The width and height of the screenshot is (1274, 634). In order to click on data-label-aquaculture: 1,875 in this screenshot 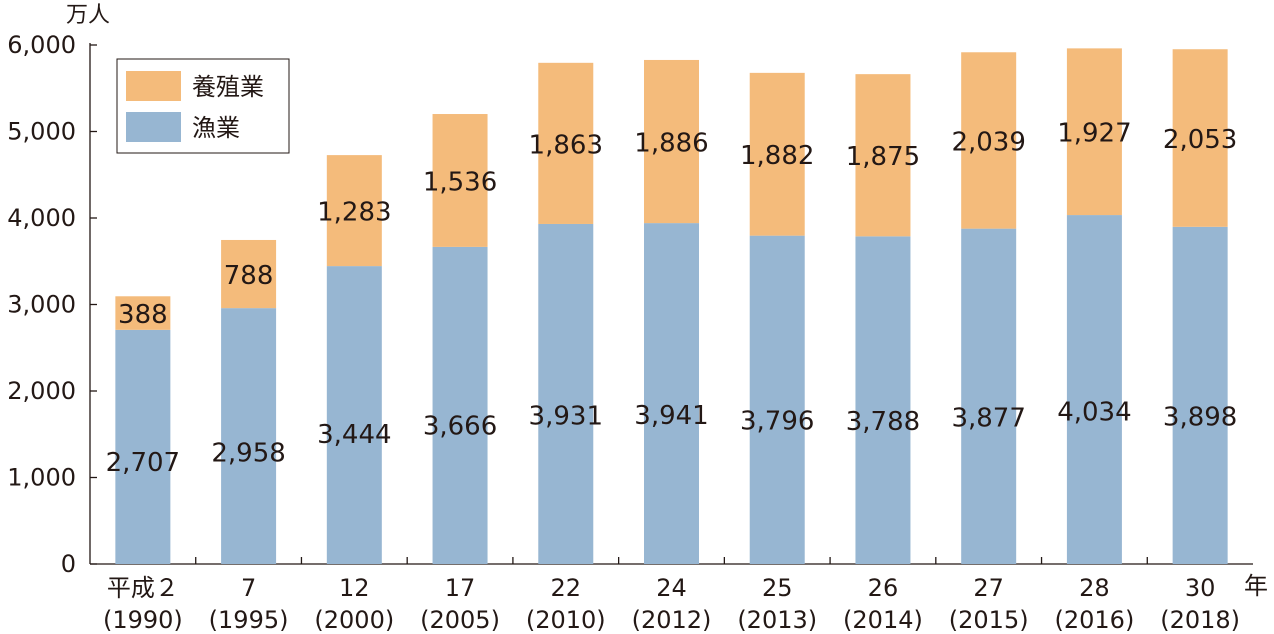, I will do `click(883, 157)`.